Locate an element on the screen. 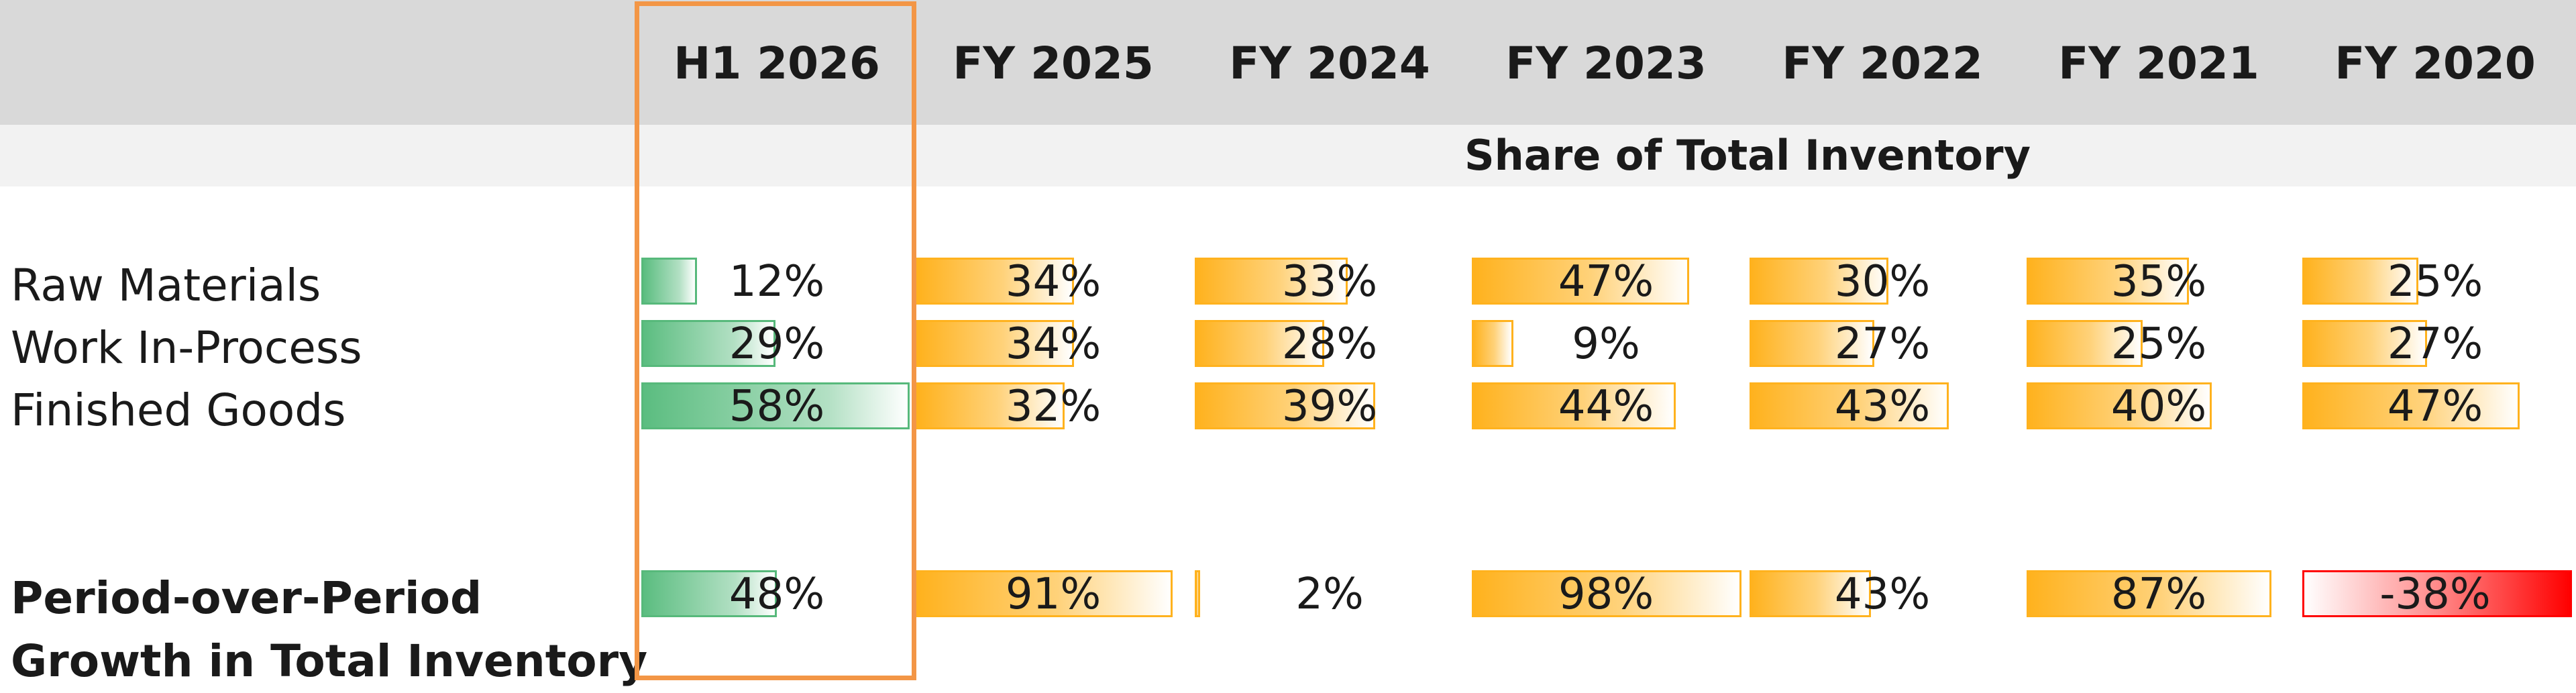 Image resolution: width=2576 pixels, height=693 pixels. share-value-finished-goods: 58% is located at coordinates (777, 406).